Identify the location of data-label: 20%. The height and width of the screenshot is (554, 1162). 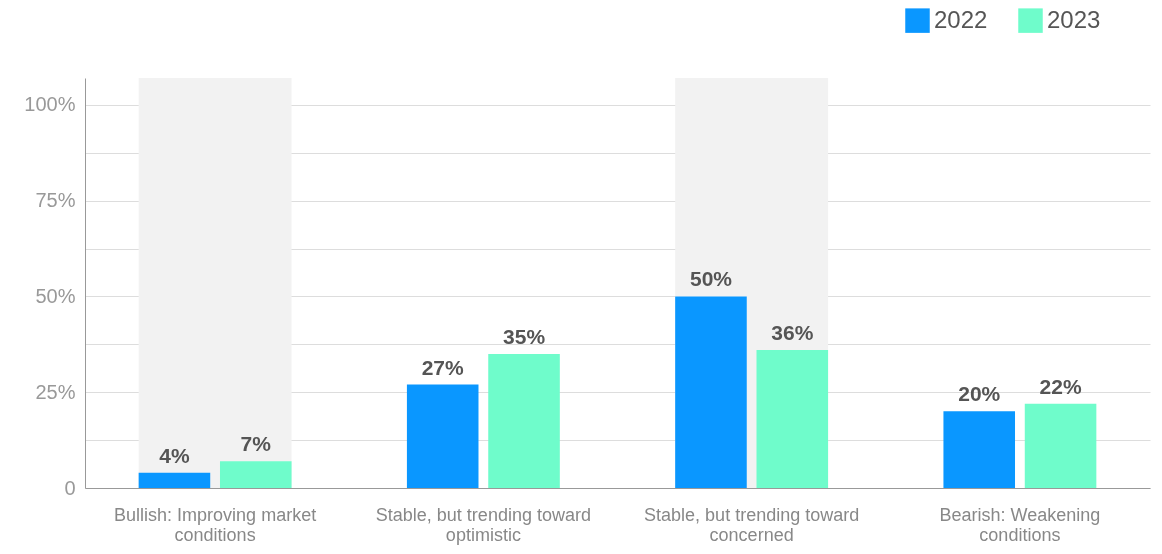
(979, 394).